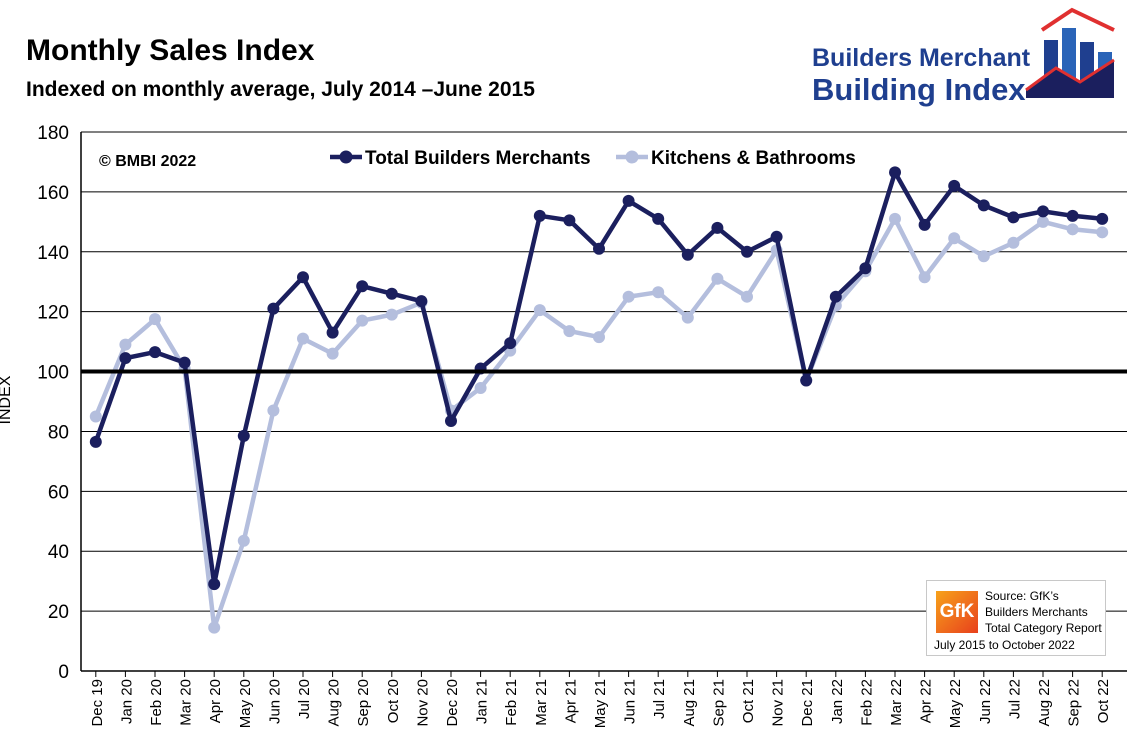 The image size is (1137, 755). I want to click on logo-text-line2: Building Index, so click(919, 89).